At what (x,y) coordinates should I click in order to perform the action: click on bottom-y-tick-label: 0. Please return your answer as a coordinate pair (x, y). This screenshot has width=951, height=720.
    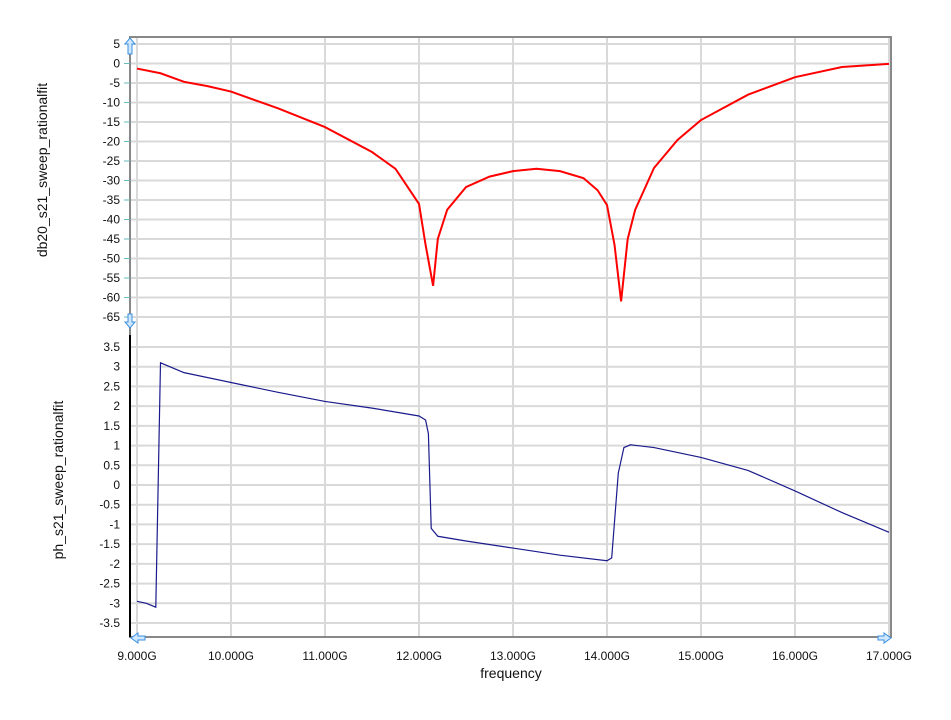
    Looking at the image, I should click on (116, 485).